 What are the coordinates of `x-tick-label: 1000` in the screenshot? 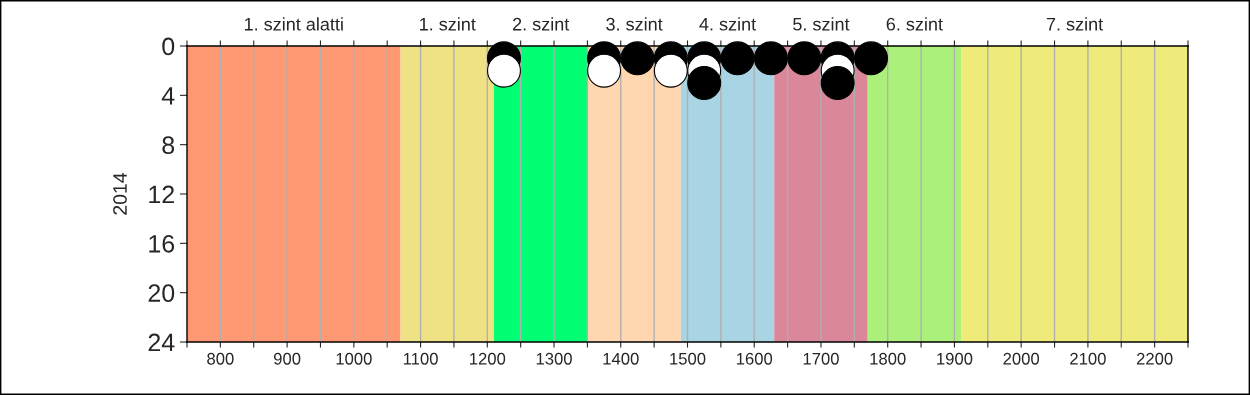 It's located at (354, 358).